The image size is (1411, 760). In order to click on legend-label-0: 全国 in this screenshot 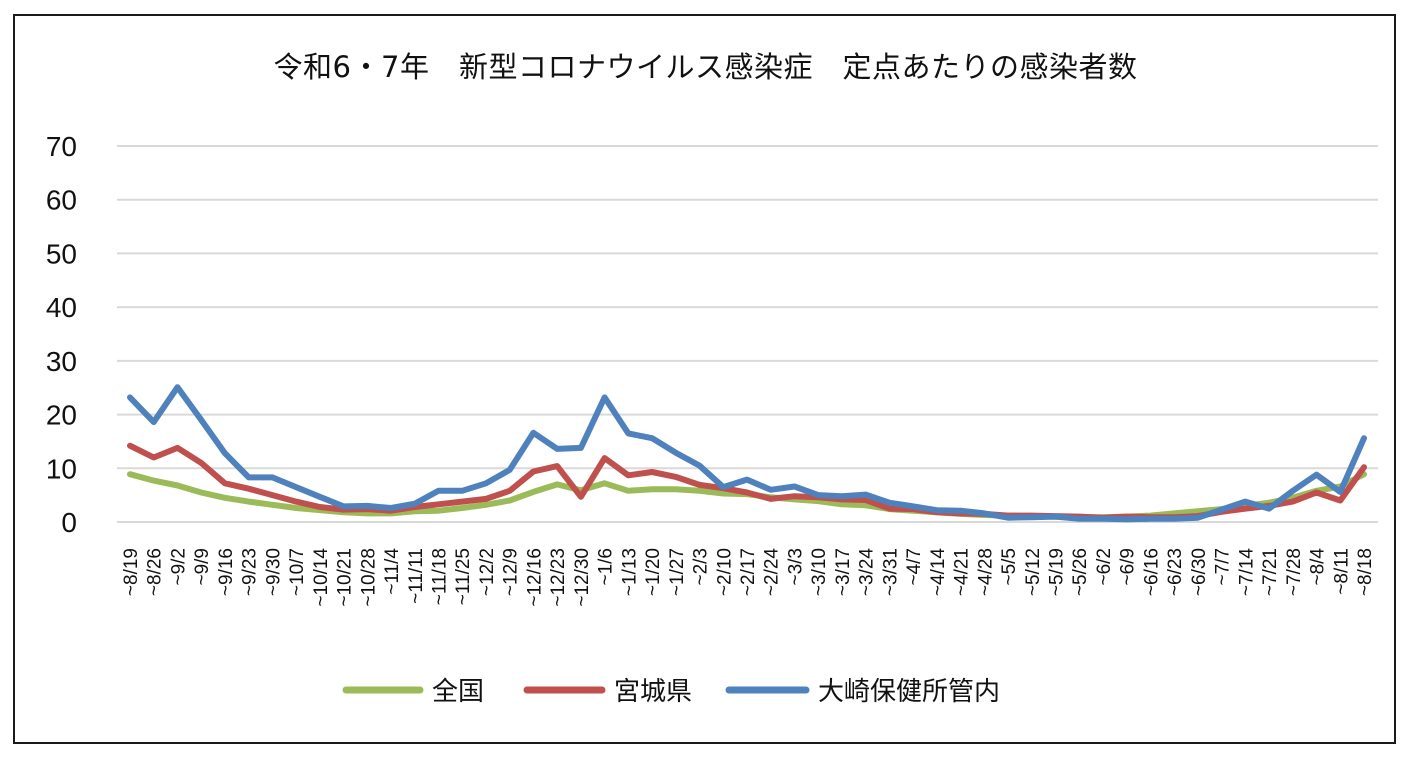, I will do `click(458, 692)`.